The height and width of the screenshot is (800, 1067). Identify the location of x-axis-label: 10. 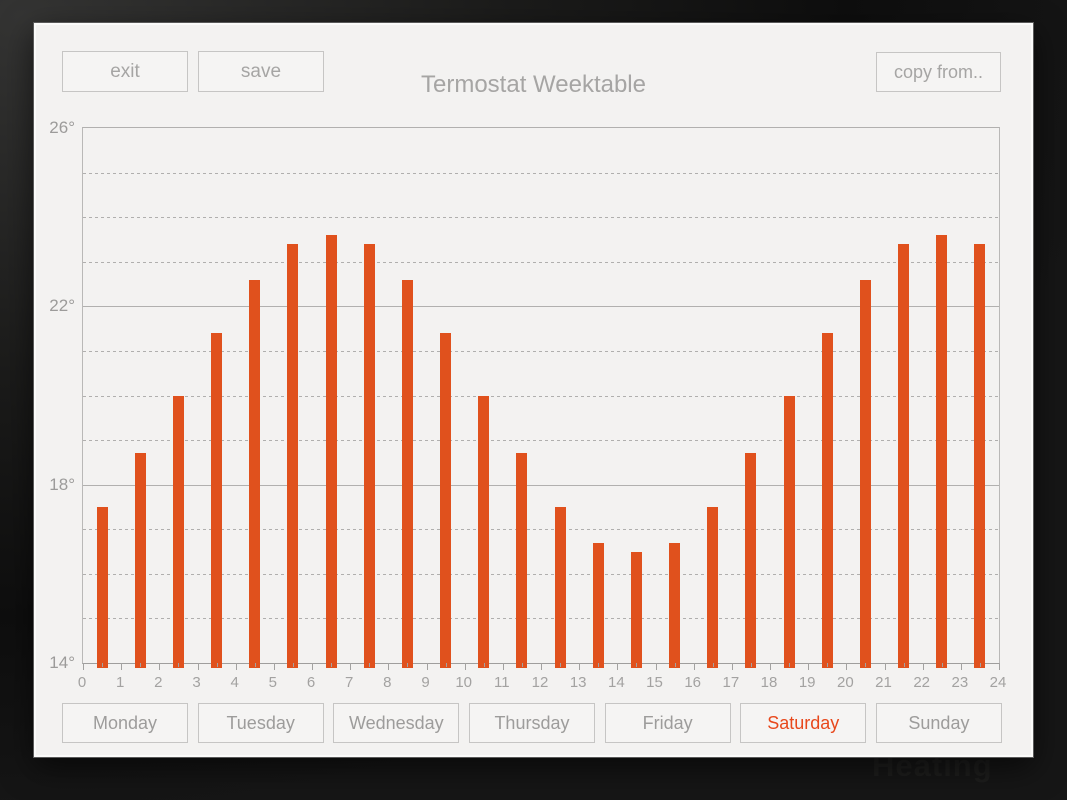
(463, 682).